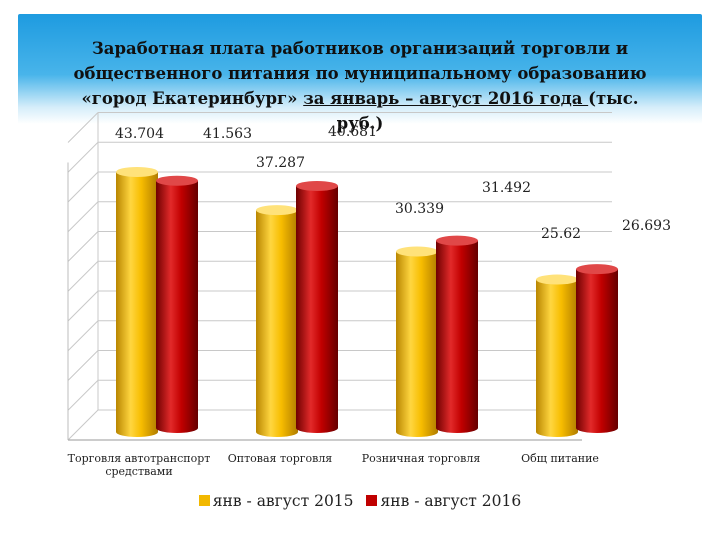  I want to click on category-label-1: Оптовая торговля, so click(280, 458).